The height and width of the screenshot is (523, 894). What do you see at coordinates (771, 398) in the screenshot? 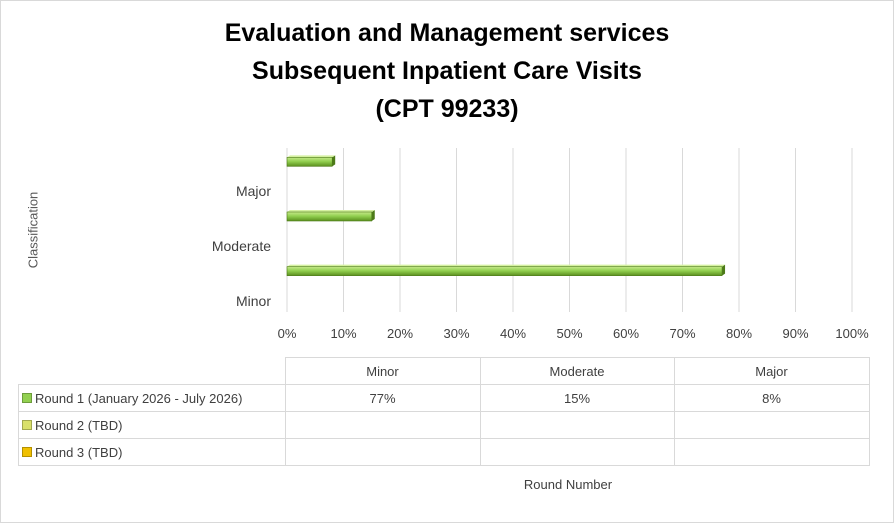
I see `data-cell: 8%` at bounding box center [771, 398].